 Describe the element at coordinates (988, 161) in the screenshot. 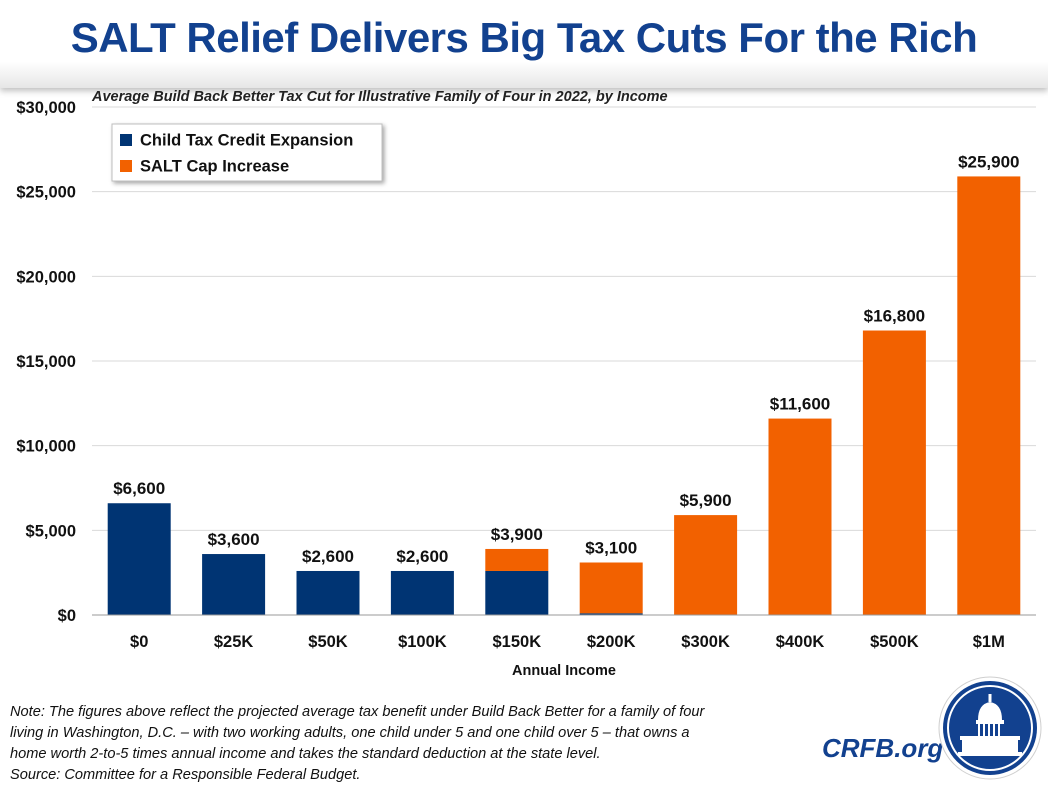

I see `data-label: $25,900` at that location.